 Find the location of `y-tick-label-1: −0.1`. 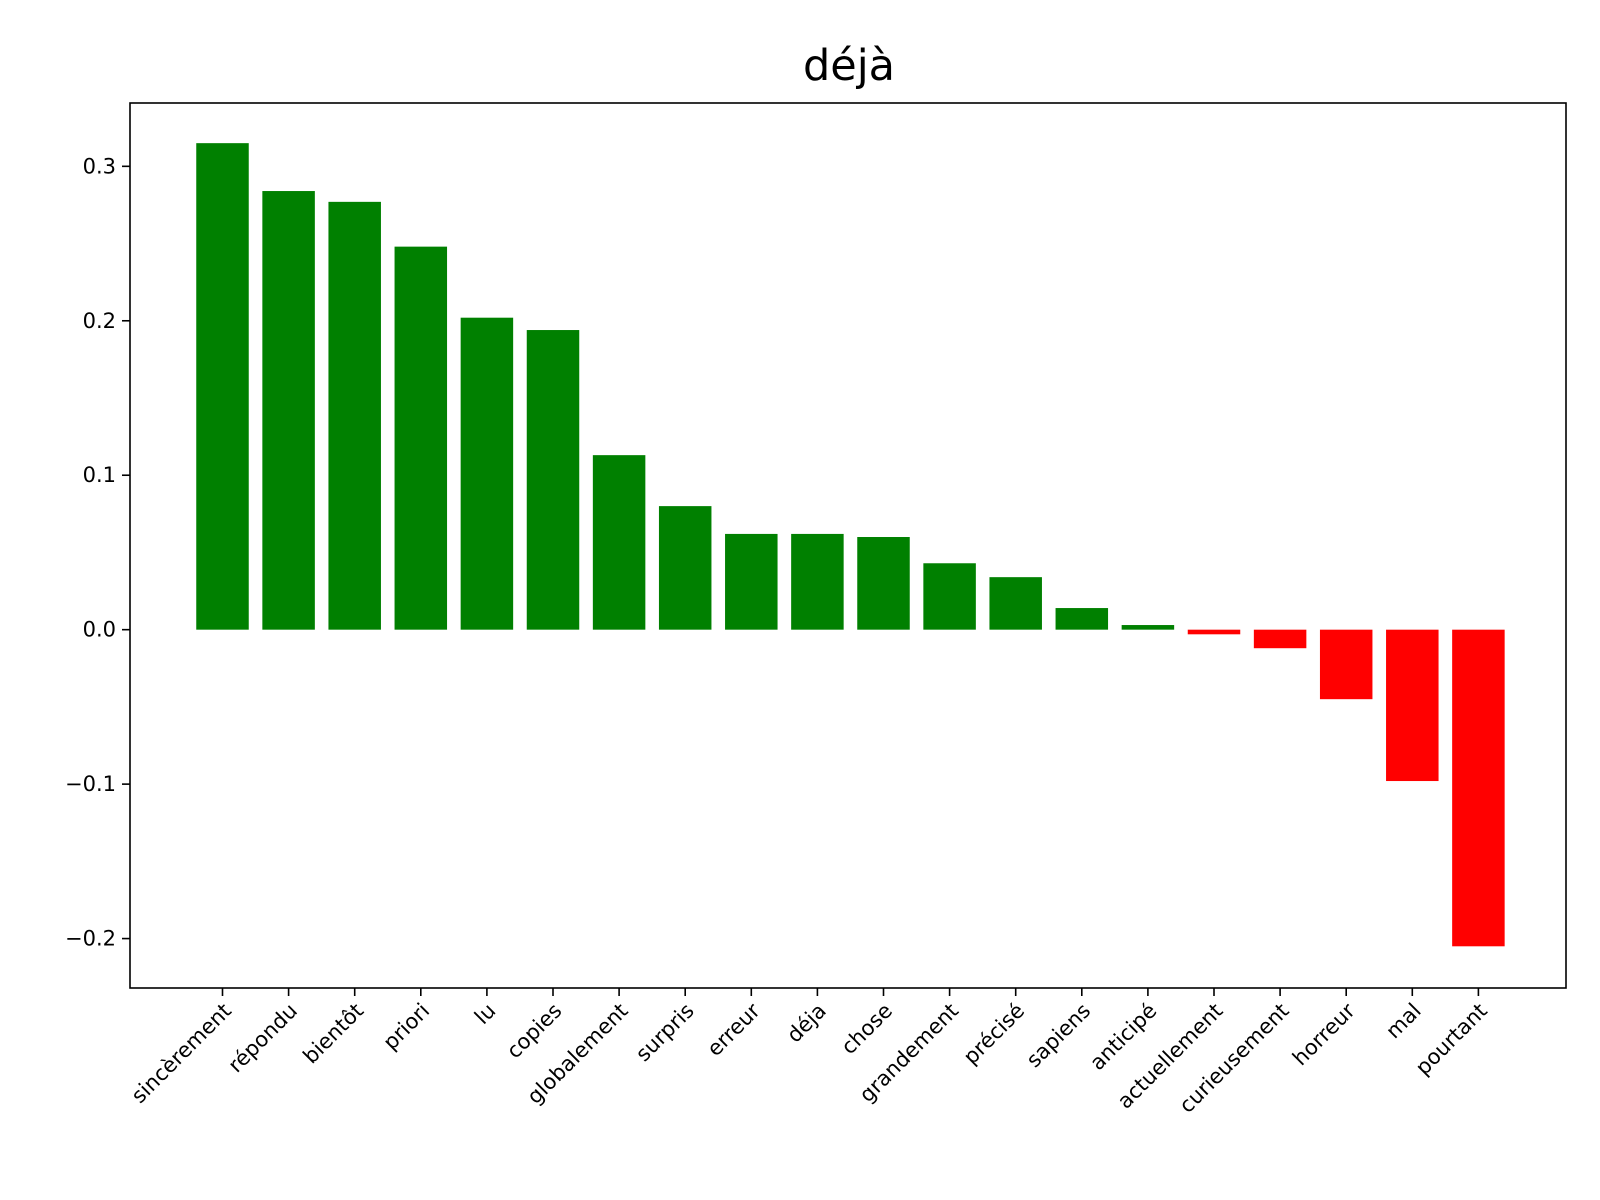

y-tick-label-1: −0.1 is located at coordinates (90, 784).